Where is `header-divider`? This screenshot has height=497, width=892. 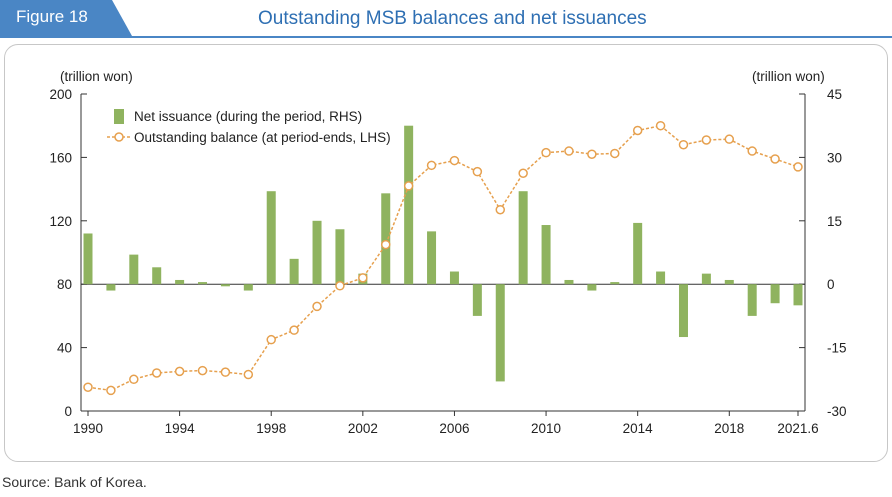
header-divider is located at coordinates (446, 37).